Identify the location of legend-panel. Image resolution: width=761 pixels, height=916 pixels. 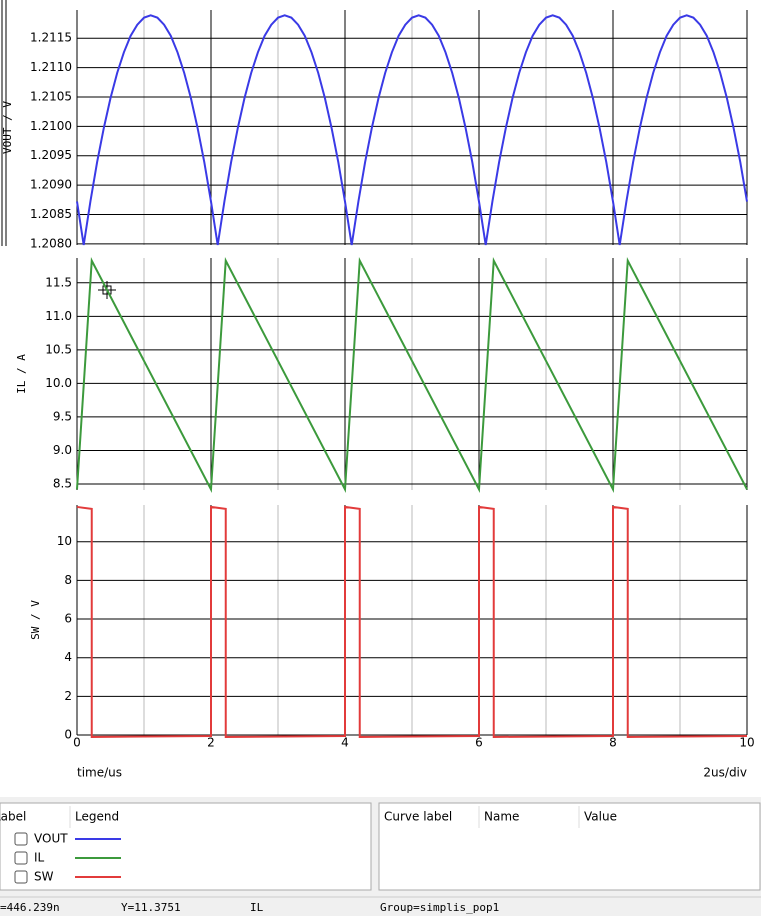
(186, 846).